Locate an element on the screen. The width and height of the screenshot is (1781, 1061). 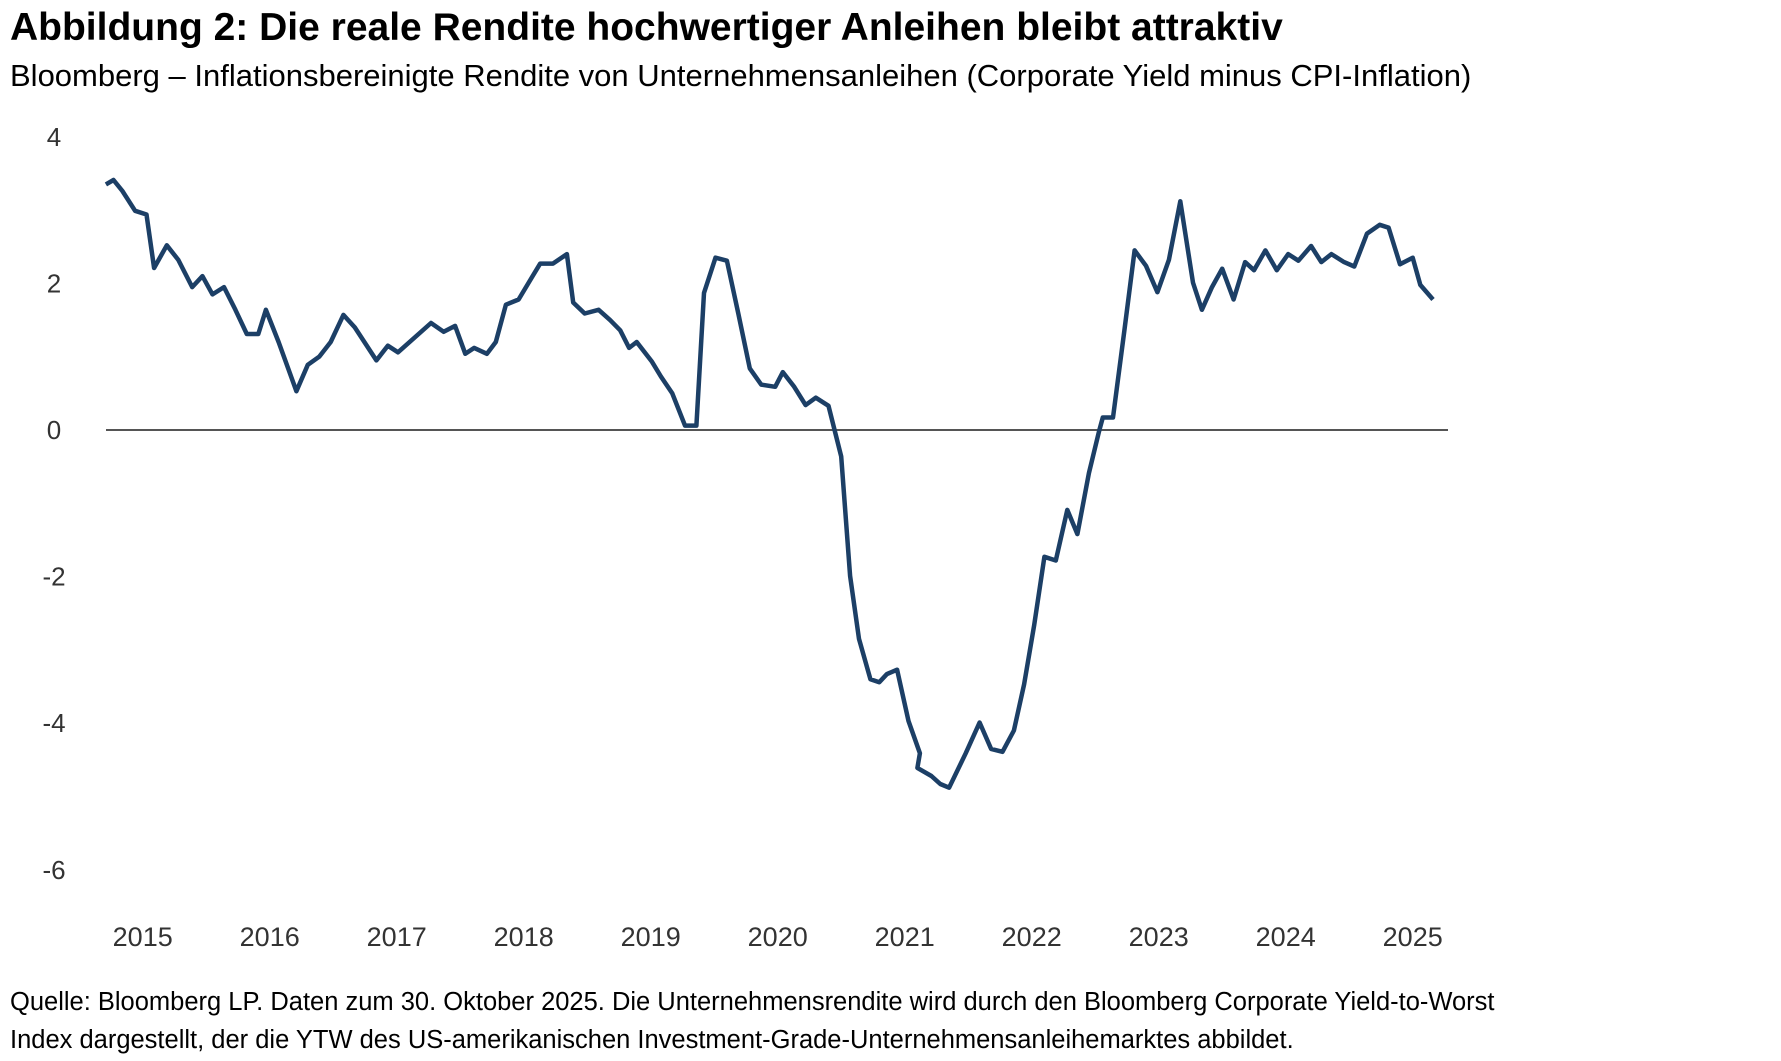
x-tick-label: 2024 is located at coordinates (1286, 937).